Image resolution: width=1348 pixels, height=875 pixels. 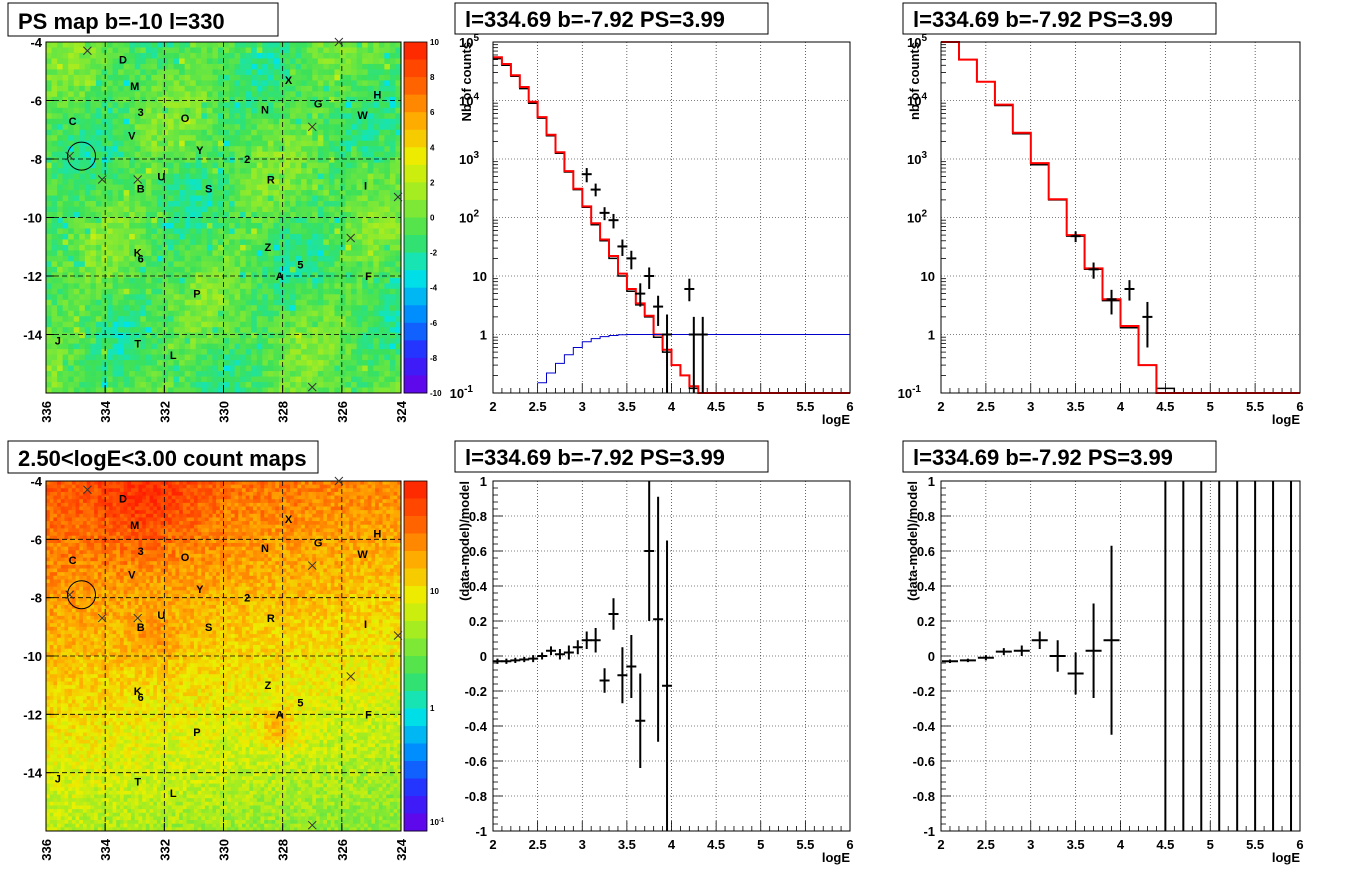 What do you see at coordinates (476, 97) in the screenshot?
I see `y-tick-label-exp: 4` at bounding box center [476, 97].